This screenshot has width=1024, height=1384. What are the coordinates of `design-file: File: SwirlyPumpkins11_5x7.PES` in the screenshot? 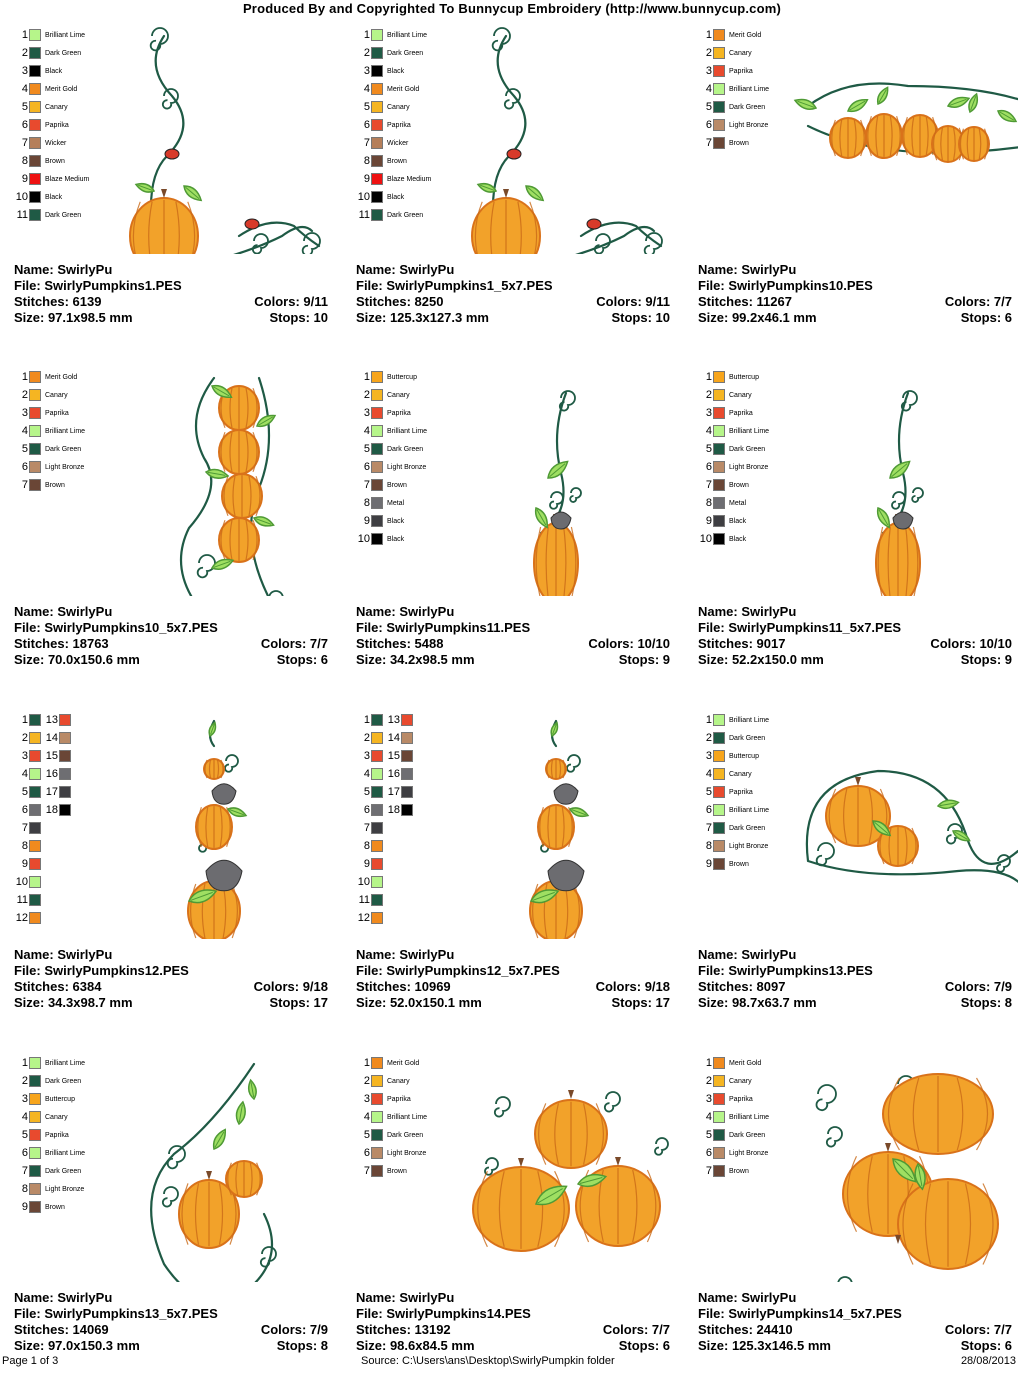 It's located at (800, 627).